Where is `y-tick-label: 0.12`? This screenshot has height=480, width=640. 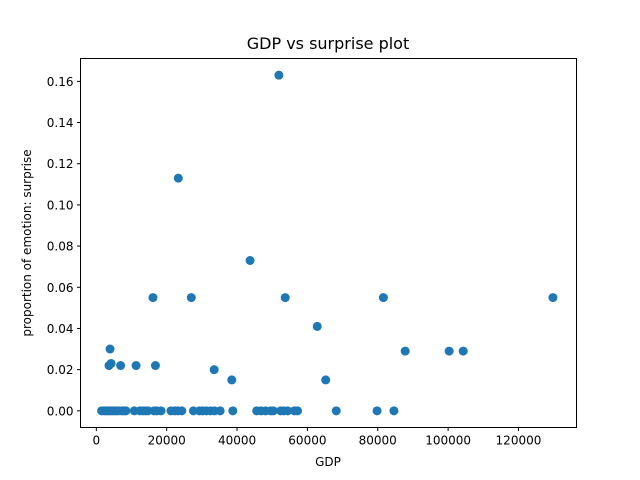
y-tick-label: 0.12 is located at coordinates (60, 164).